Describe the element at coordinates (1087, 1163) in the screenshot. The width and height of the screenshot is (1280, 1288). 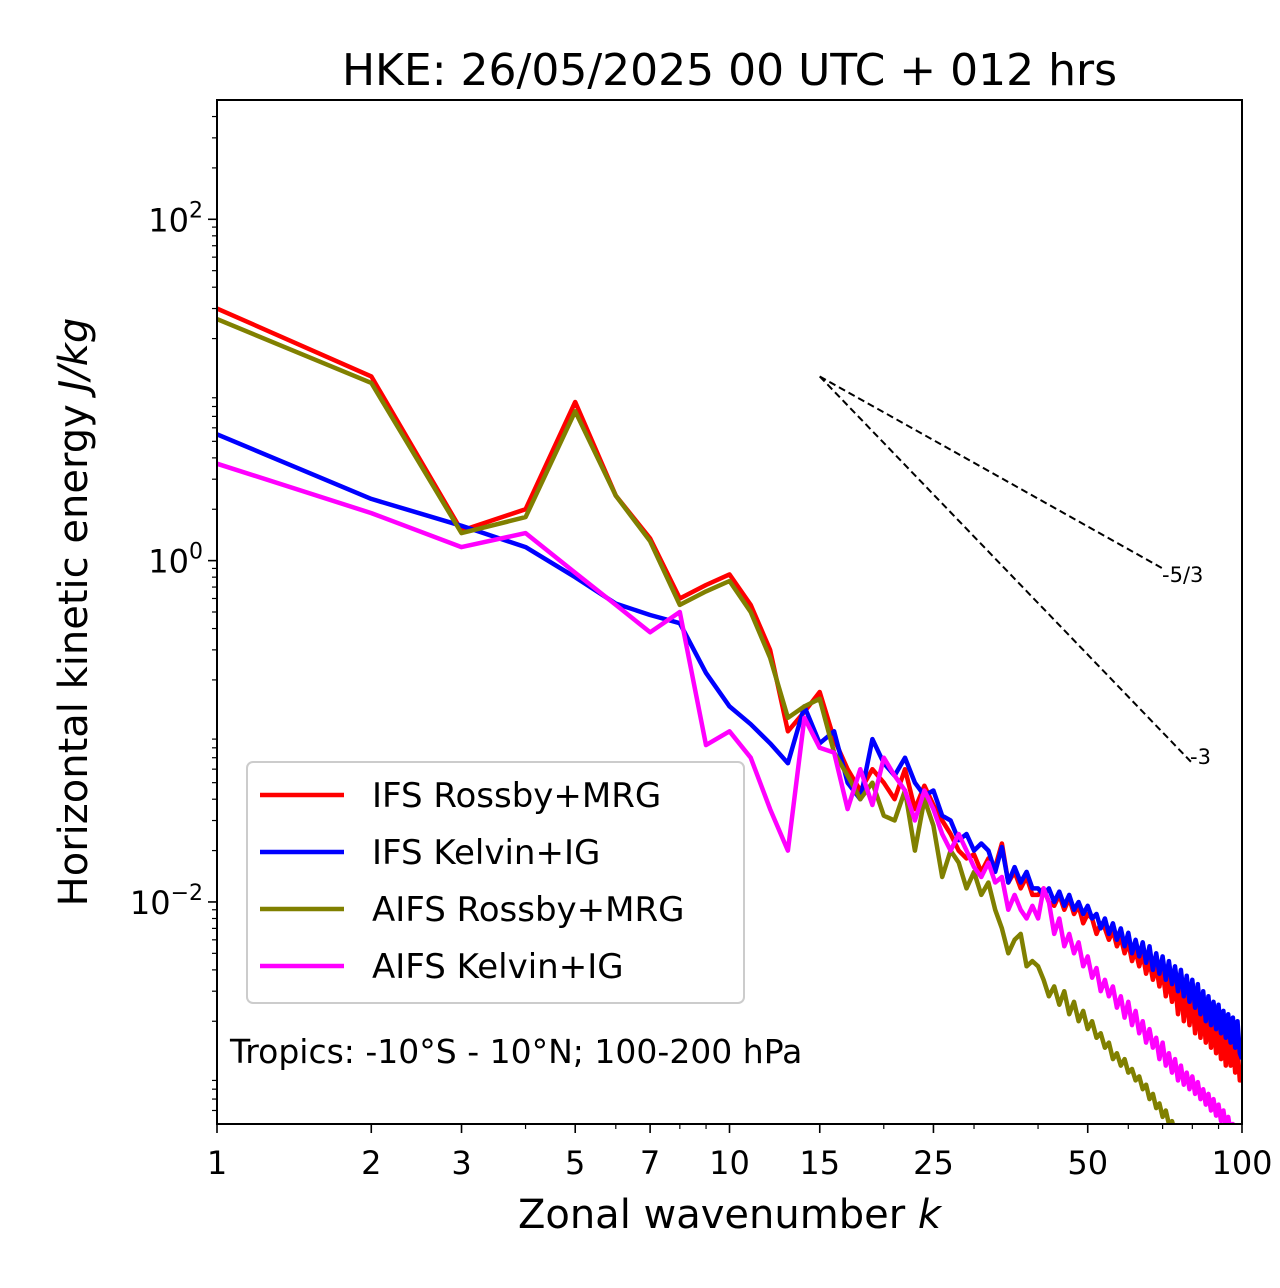
I see `x-tick-label: 50` at that location.